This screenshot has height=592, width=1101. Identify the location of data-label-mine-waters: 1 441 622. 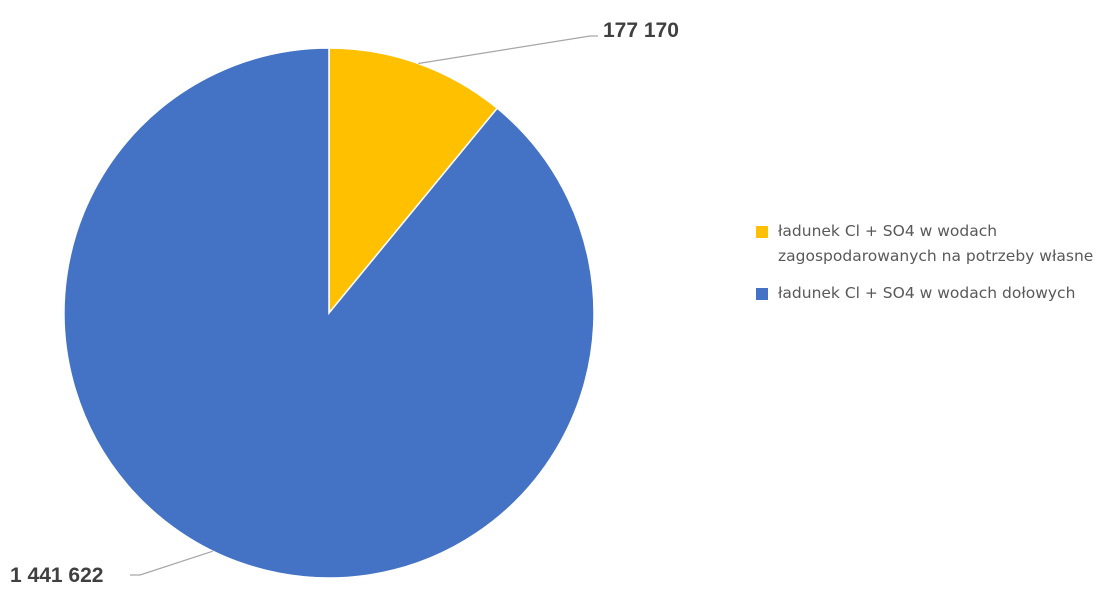
(56, 575).